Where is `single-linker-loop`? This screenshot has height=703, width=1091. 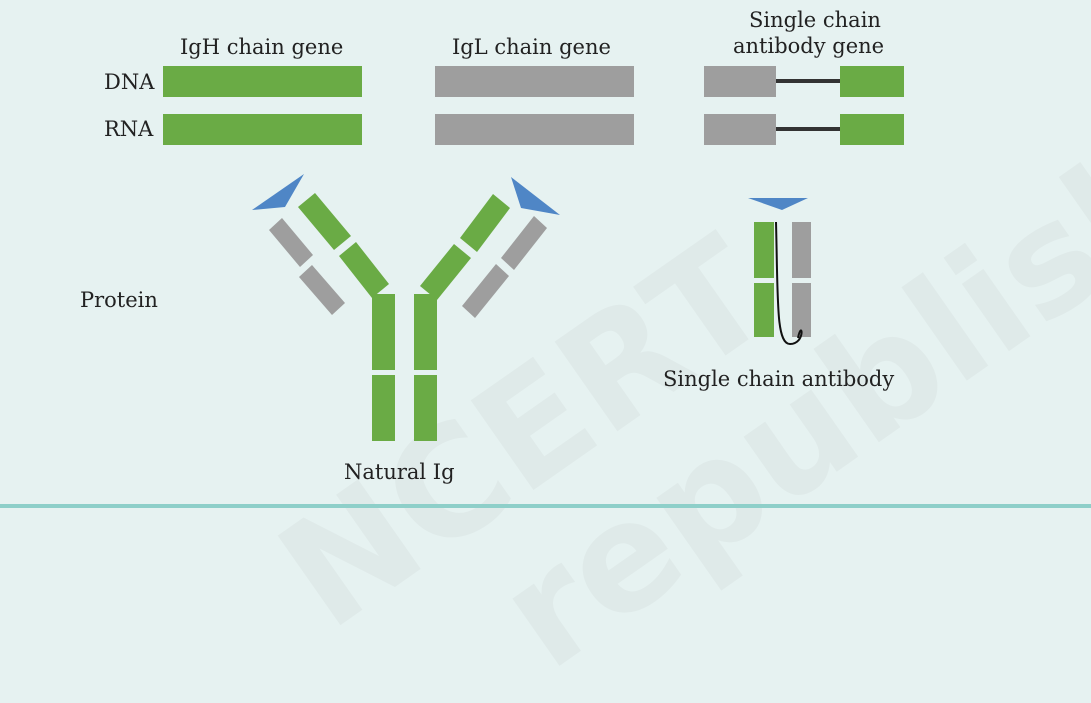 single-linker-loop is located at coordinates (789, 283).